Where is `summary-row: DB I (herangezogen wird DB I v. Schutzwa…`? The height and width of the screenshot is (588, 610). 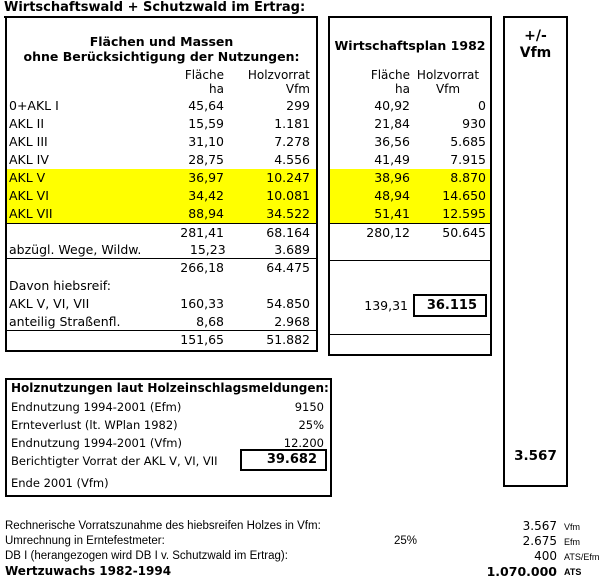
summary-row: DB I (herangezogen wird DB I v. Schutzwa… is located at coordinates (302, 556).